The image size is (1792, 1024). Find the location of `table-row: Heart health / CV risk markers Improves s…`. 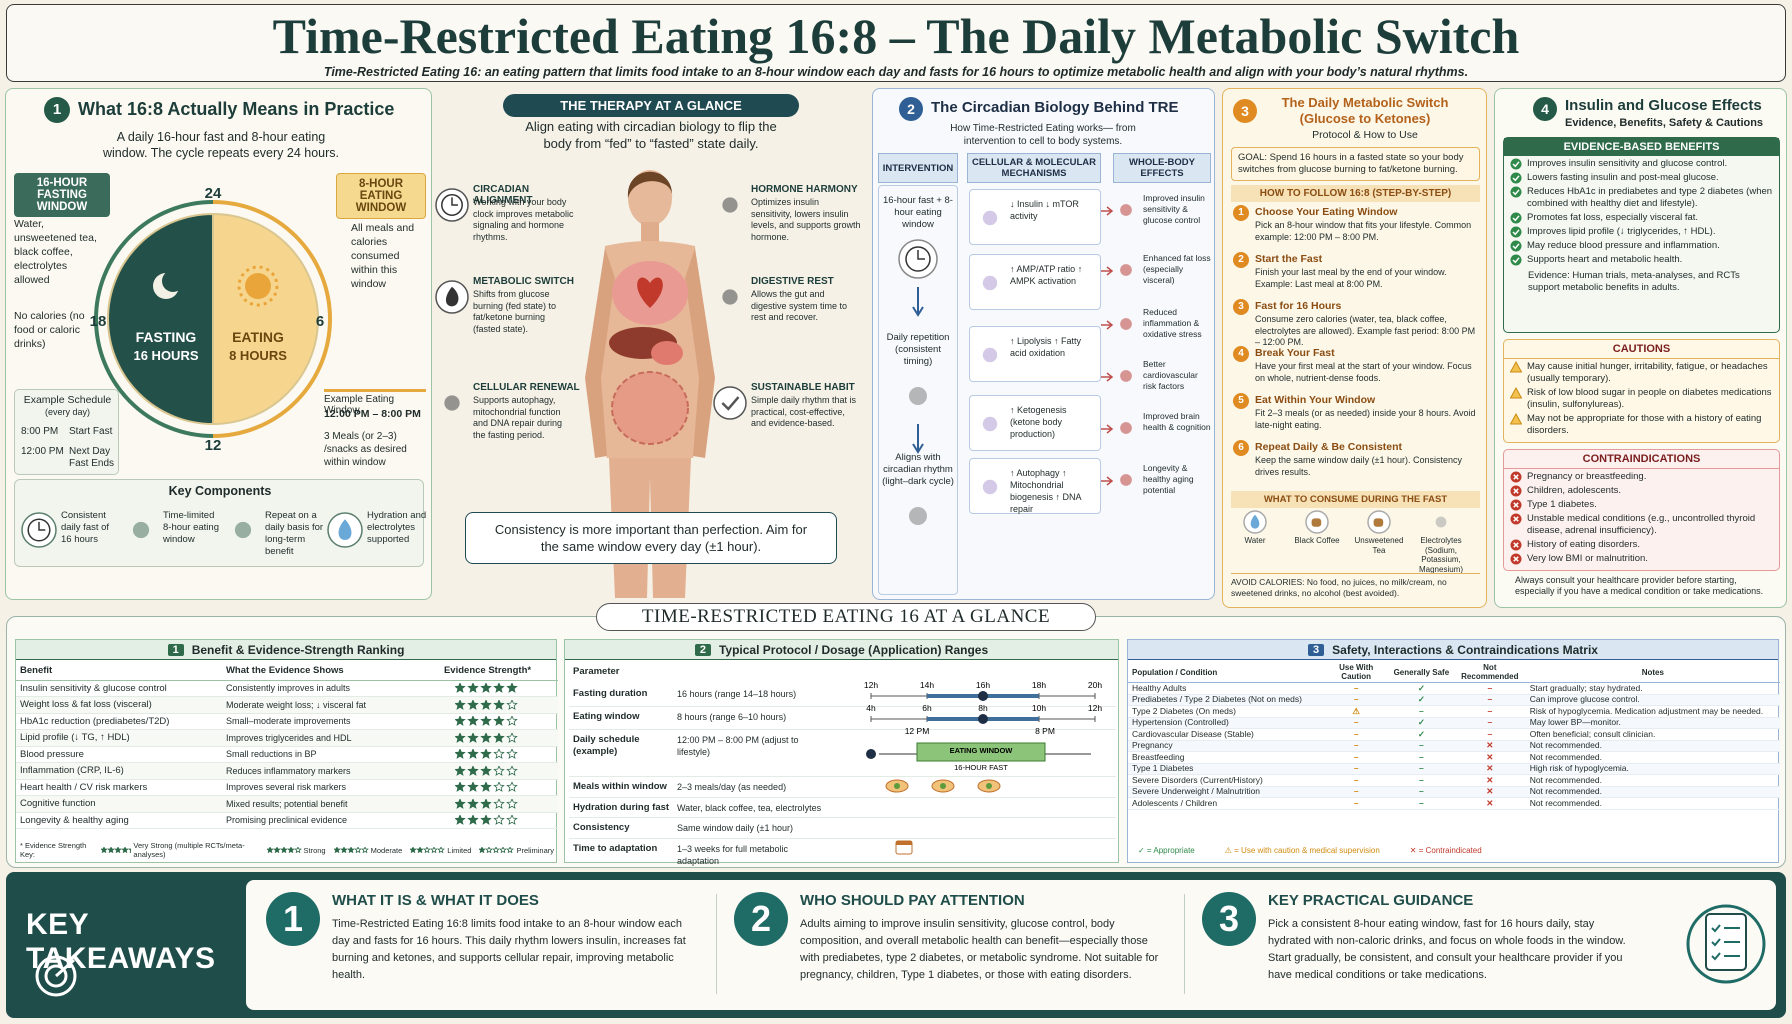

table-row: Heart health / CV risk markers Improves s… is located at coordinates (287, 787).